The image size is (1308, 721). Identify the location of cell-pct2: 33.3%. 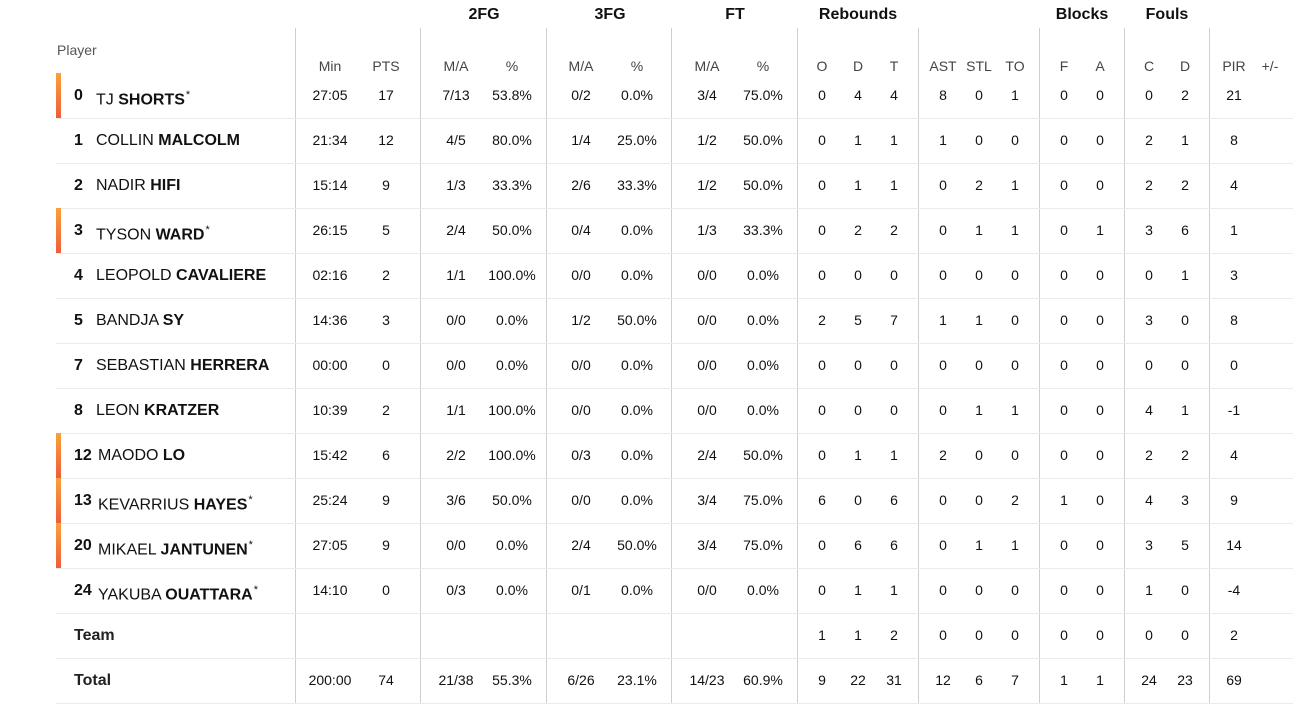
(512, 185).